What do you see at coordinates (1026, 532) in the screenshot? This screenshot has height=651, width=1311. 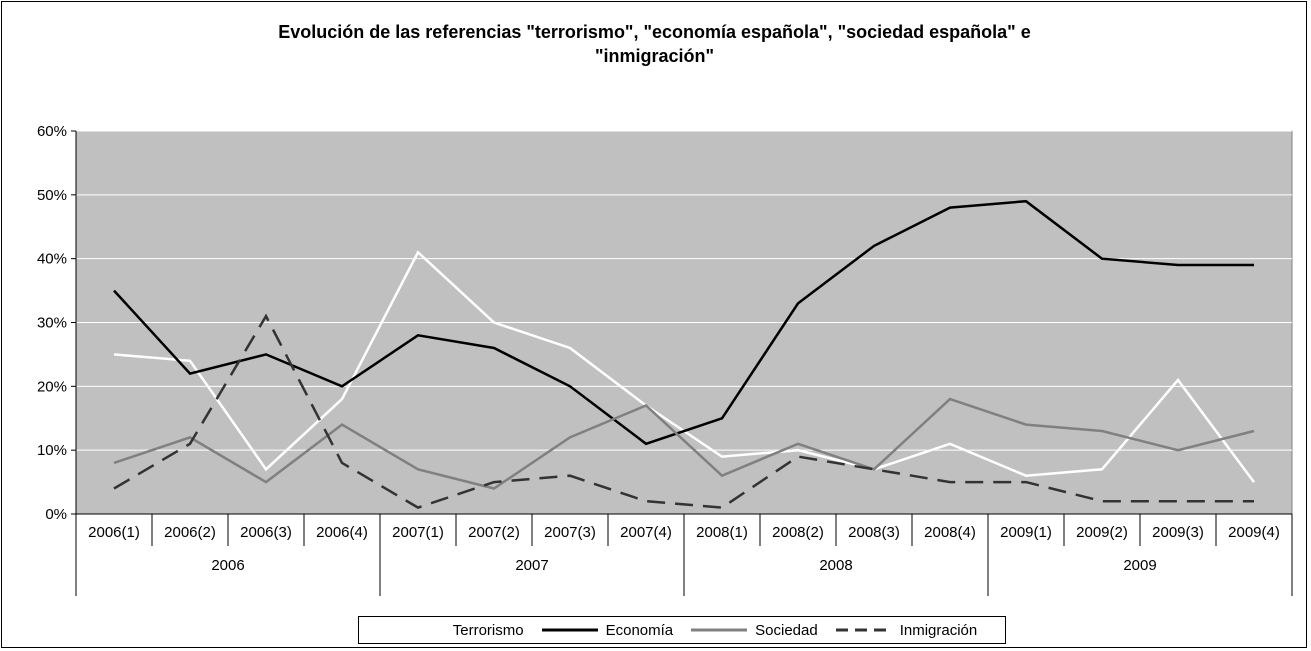 I see `x-tick-label: 2009(1)` at bounding box center [1026, 532].